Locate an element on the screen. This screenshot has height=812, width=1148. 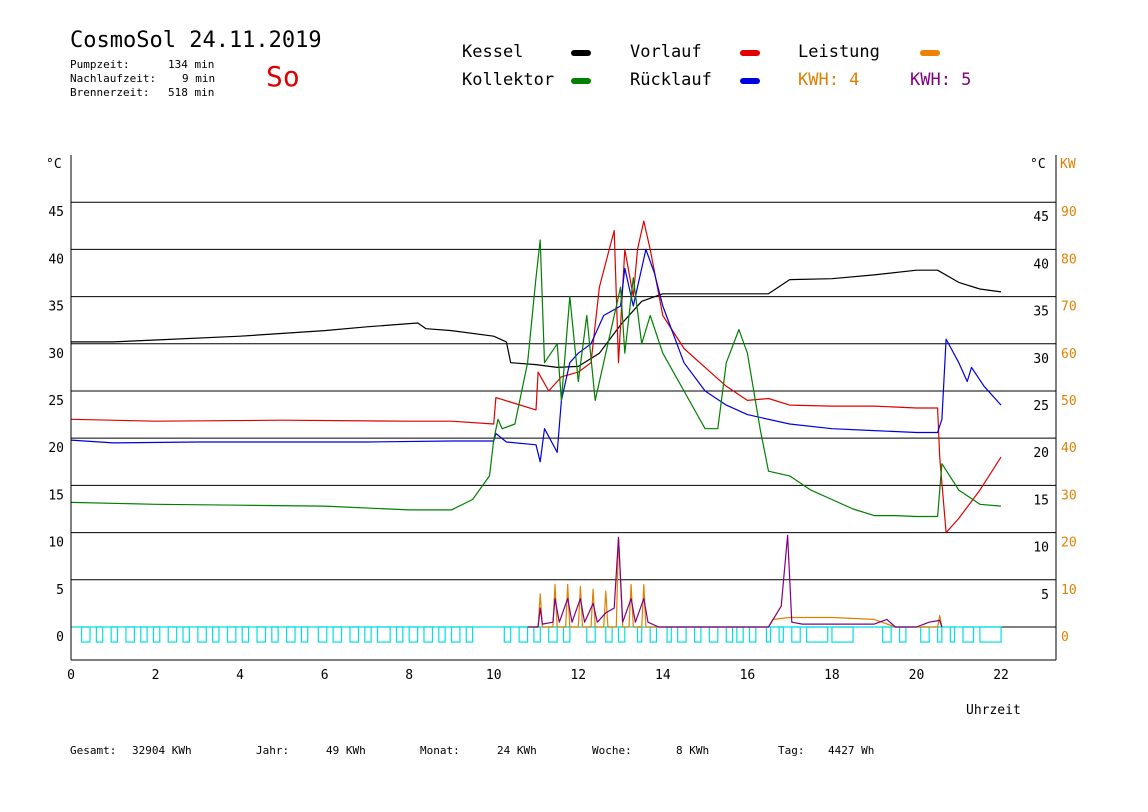
x-tick-label-6: 6 is located at coordinates (325, 675).